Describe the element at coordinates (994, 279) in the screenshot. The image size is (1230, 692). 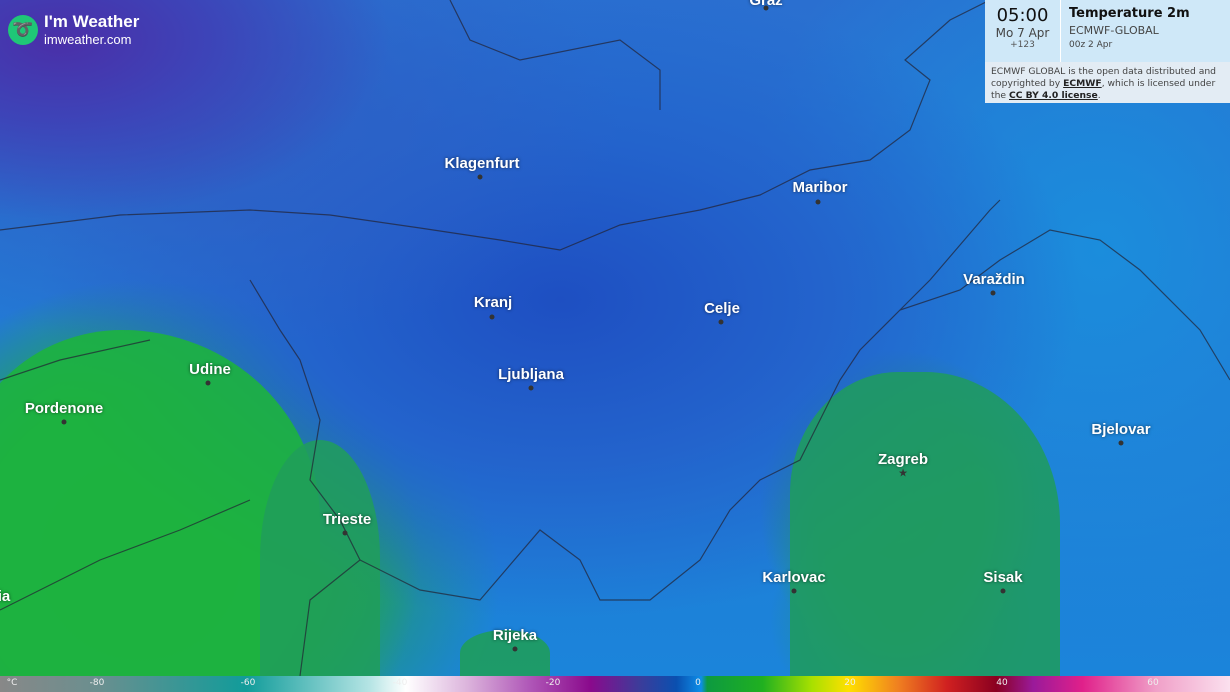
I see `city-label: Varaždin` at that location.